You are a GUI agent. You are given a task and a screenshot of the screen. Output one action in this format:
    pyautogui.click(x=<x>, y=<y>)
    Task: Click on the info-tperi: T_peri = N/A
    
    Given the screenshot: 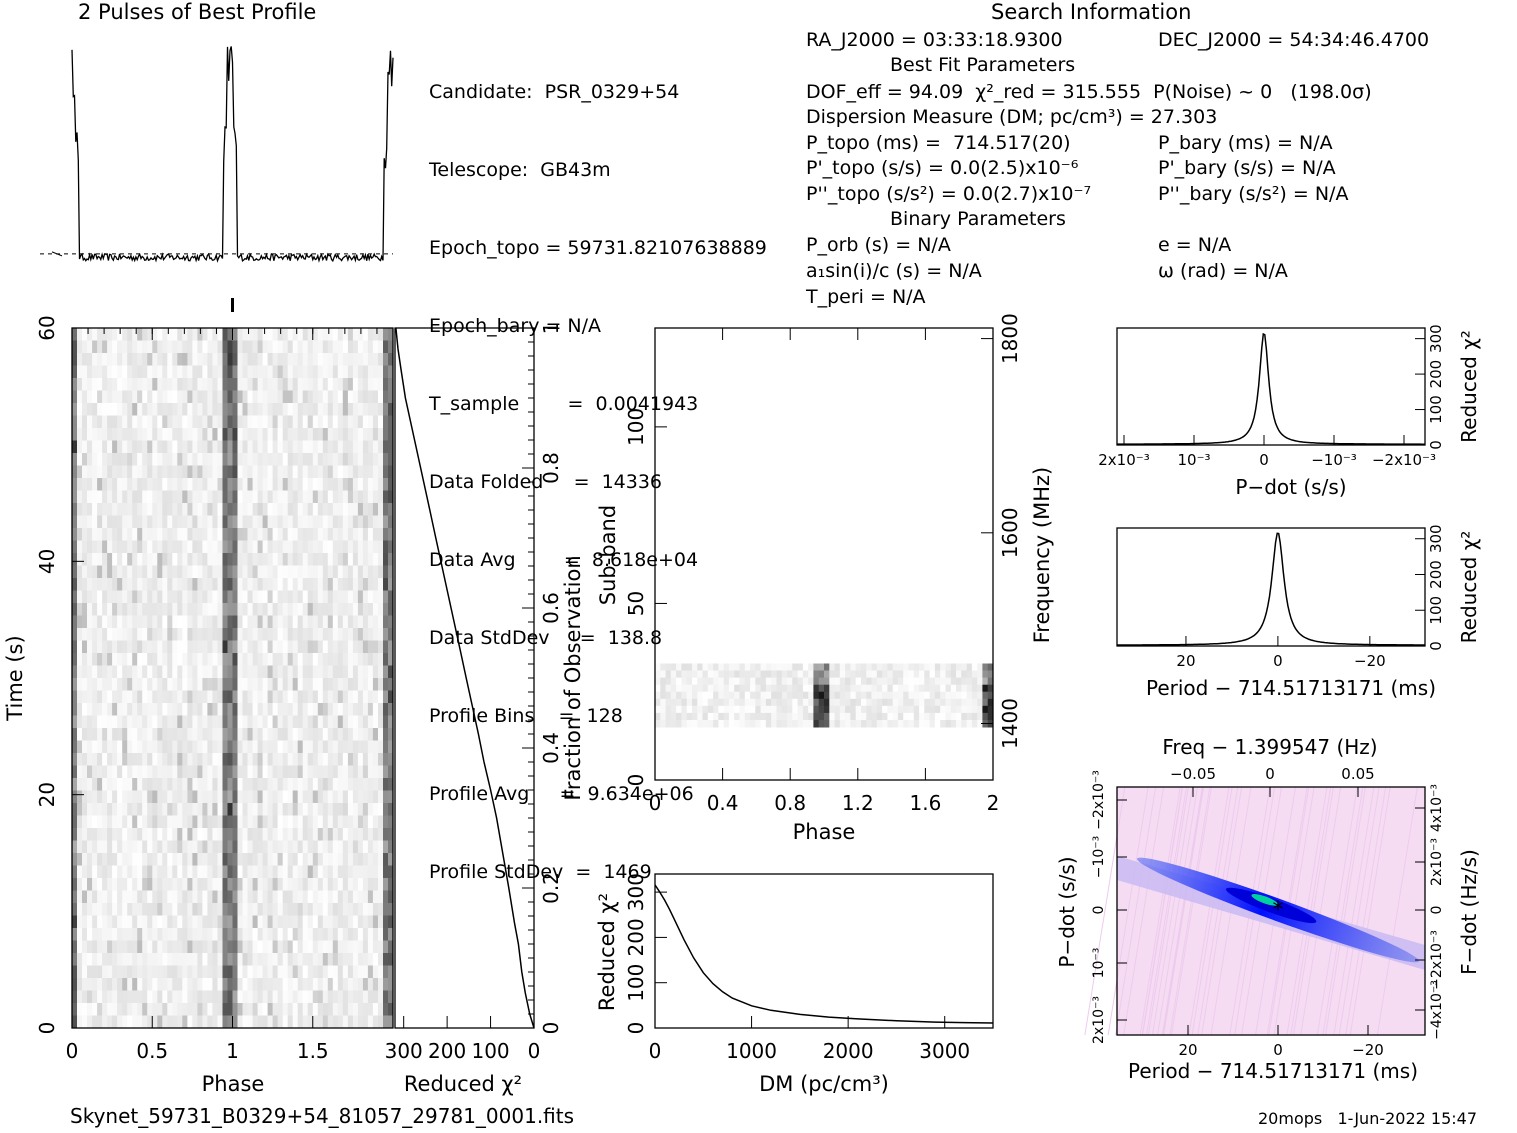 What is the action you would take?
    pyautogui.click(x=866, y=297)
    